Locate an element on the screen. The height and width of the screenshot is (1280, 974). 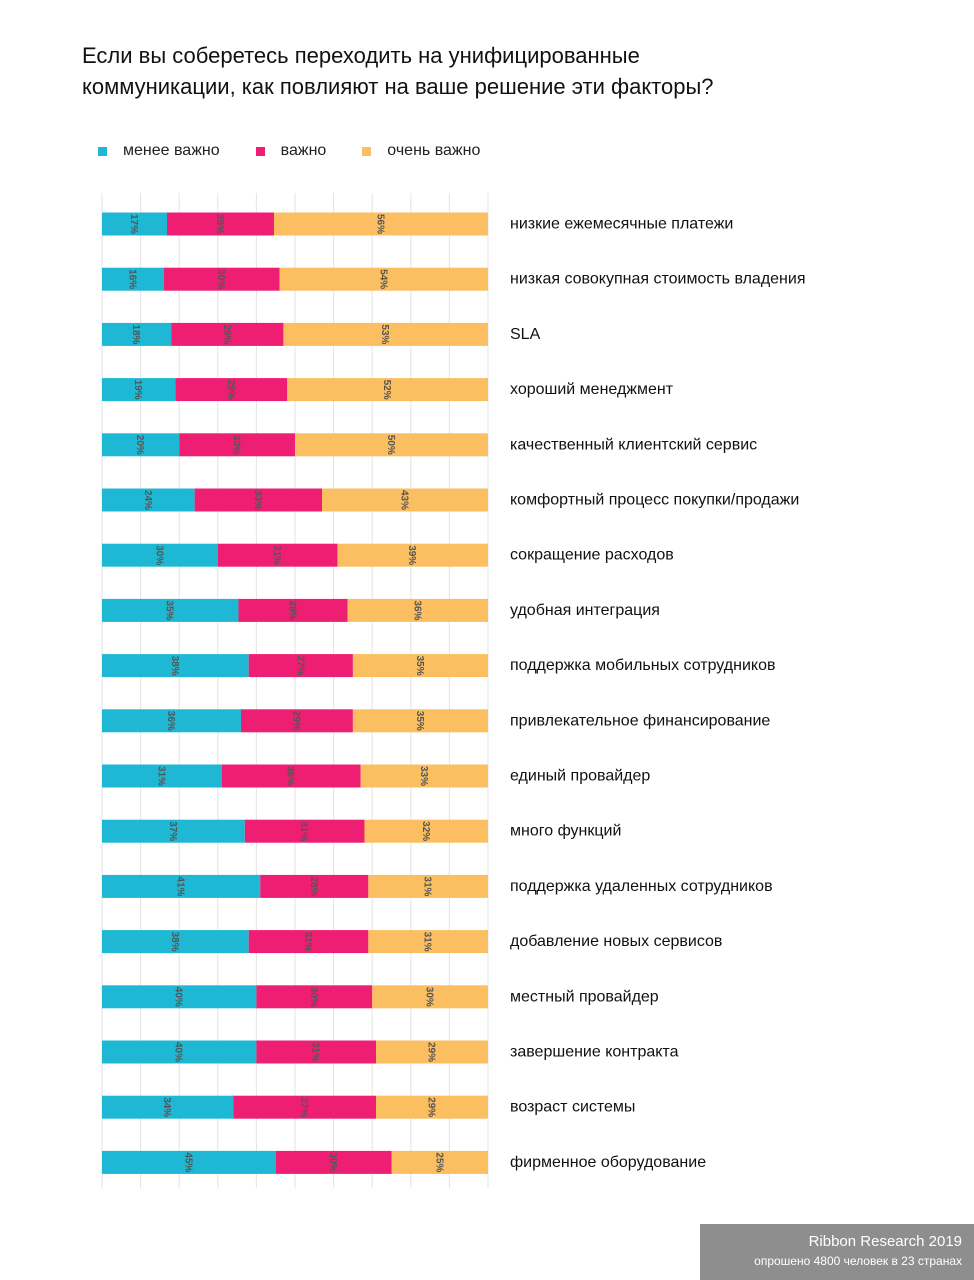
data-label: 56% is located at coordinates (379, 224).